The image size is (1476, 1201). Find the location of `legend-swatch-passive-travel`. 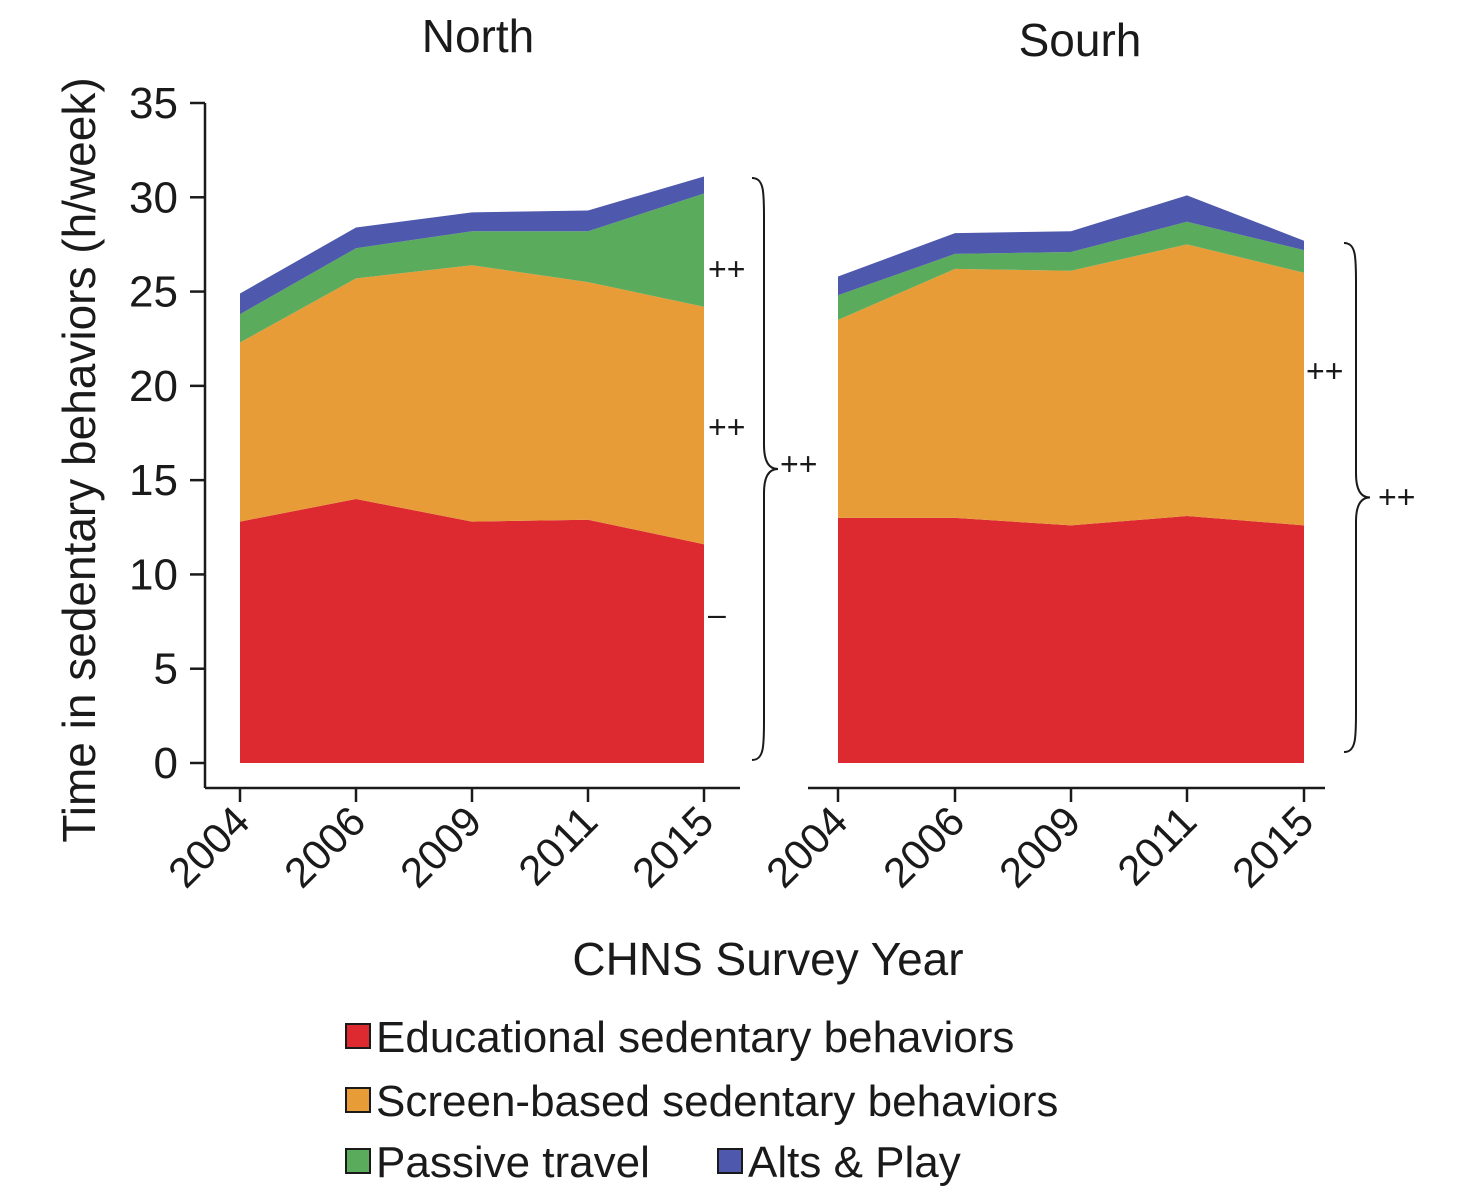

legend-swatch-passive-travel is located at coordinates (358, 1161).